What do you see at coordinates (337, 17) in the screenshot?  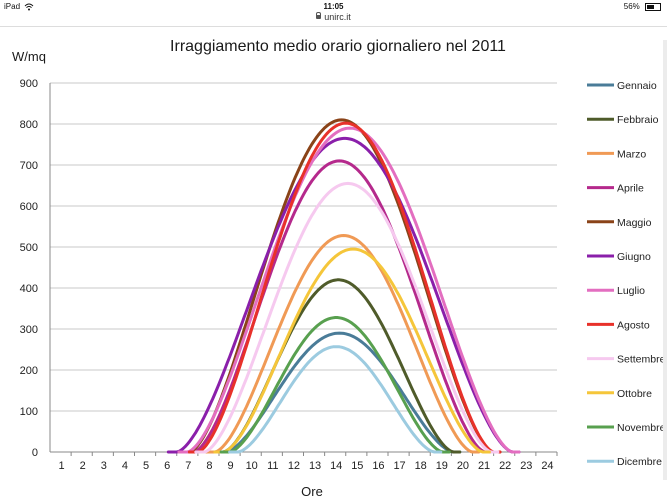 I see `url-text: unirc.it` at bounding box center [337, 17].